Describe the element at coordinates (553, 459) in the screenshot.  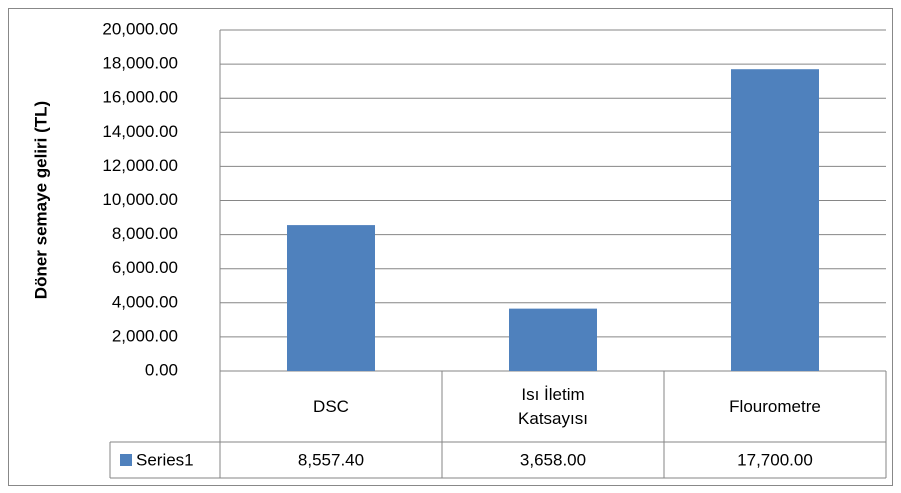
I see `table-value: 3,658.00` at that location.